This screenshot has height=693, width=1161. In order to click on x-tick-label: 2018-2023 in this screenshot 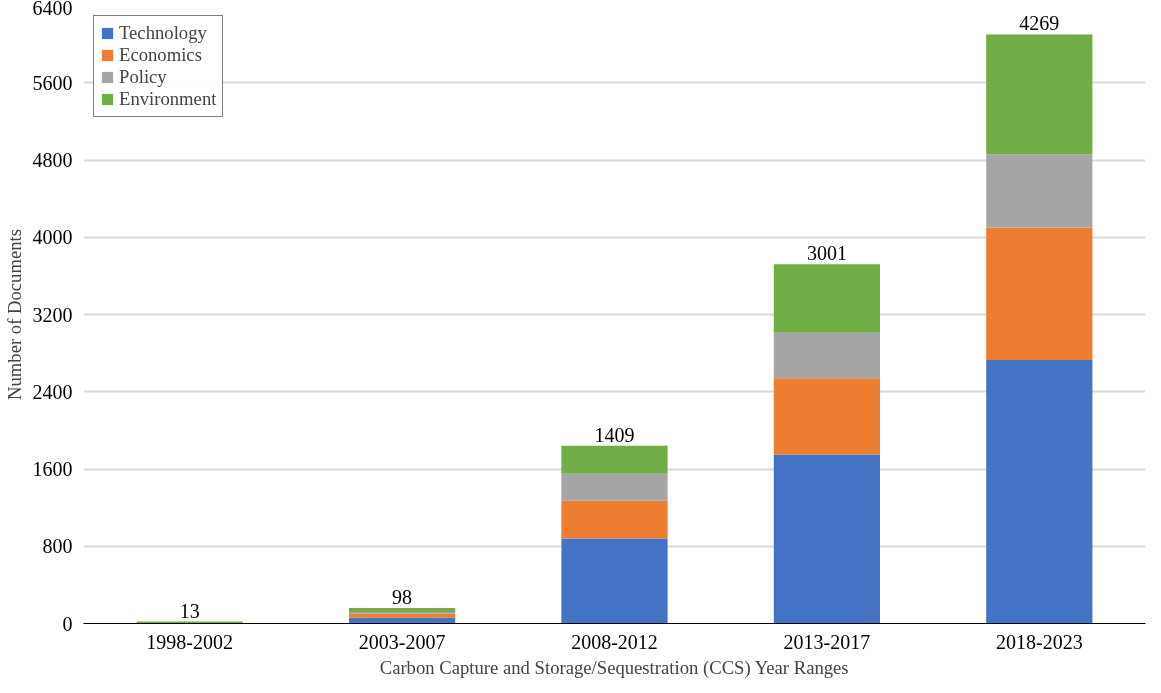, I will do `click(1039, 641)`.